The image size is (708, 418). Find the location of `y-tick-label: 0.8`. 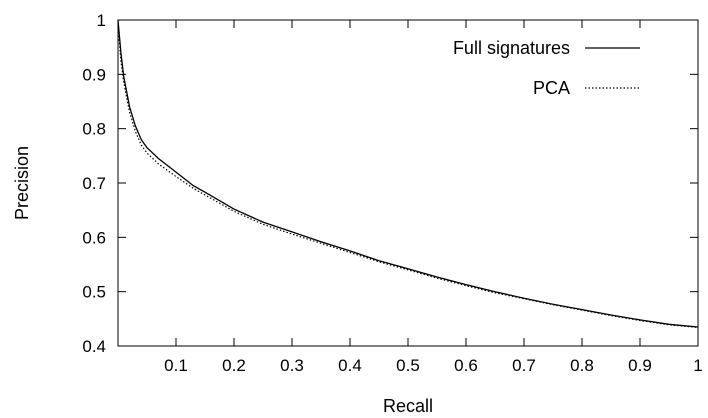

y-tick-label: 0.8 is located at coordinates (94, 129).